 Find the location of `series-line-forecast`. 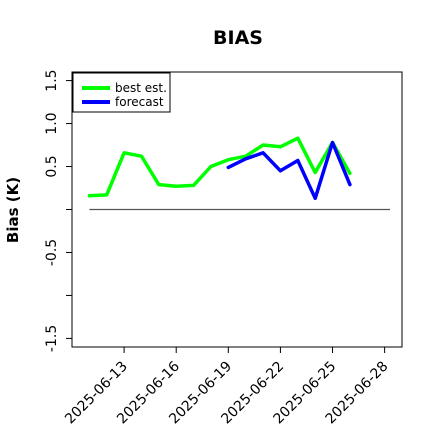

series-line-forecast is located at coordinates (289, 170).